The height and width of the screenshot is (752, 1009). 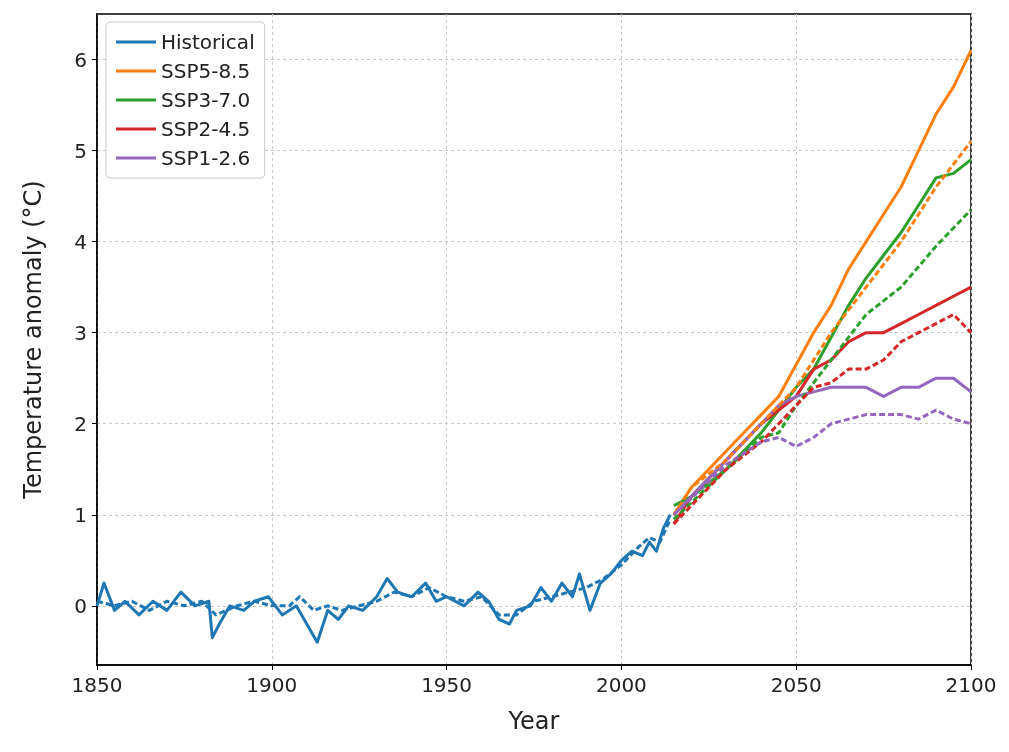 I want to click on legend-label: SSP1-2.6, so click(x=206, y=158).